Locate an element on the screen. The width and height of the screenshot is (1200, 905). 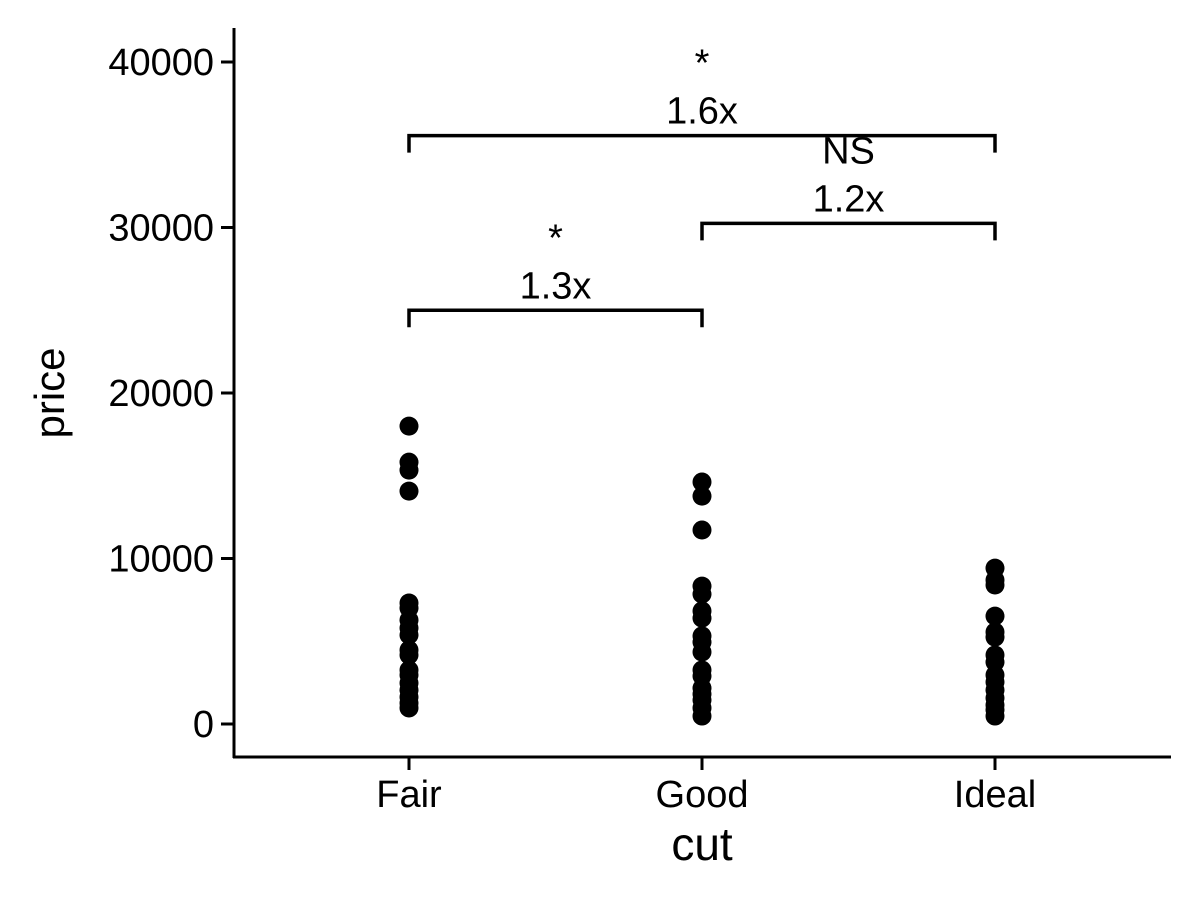
y-tick-label: 40000 is located at coordinates (161, 63).